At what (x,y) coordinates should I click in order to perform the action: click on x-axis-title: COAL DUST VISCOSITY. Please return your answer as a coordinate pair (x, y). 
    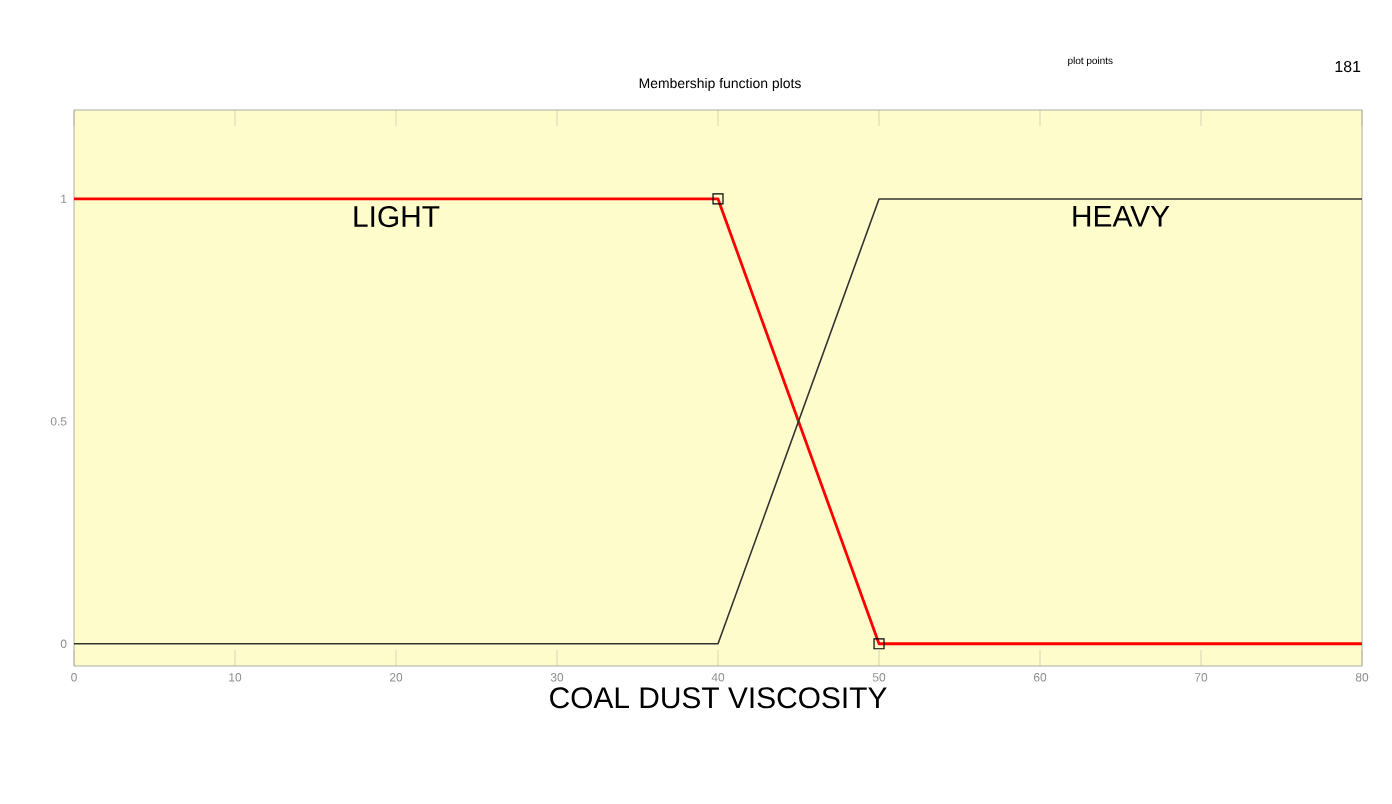
    Looking at the image, I should click on (718, 698).